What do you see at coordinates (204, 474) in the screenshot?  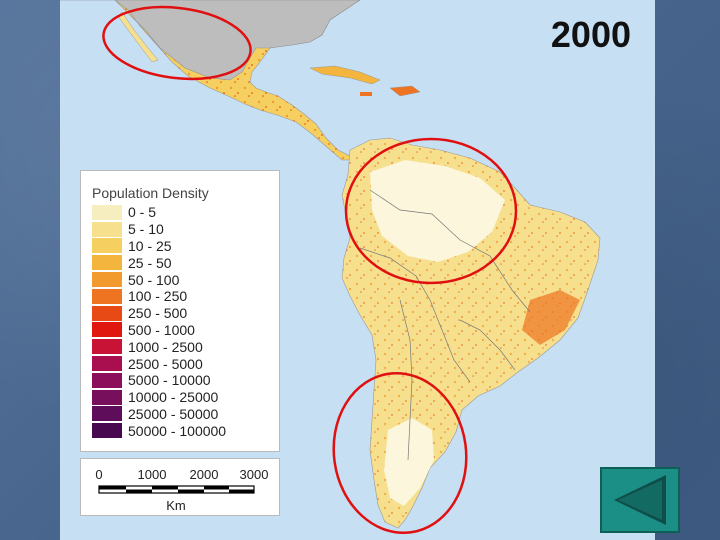 I see `scale-tick-label: 2000` at bounding box center [204, 474].